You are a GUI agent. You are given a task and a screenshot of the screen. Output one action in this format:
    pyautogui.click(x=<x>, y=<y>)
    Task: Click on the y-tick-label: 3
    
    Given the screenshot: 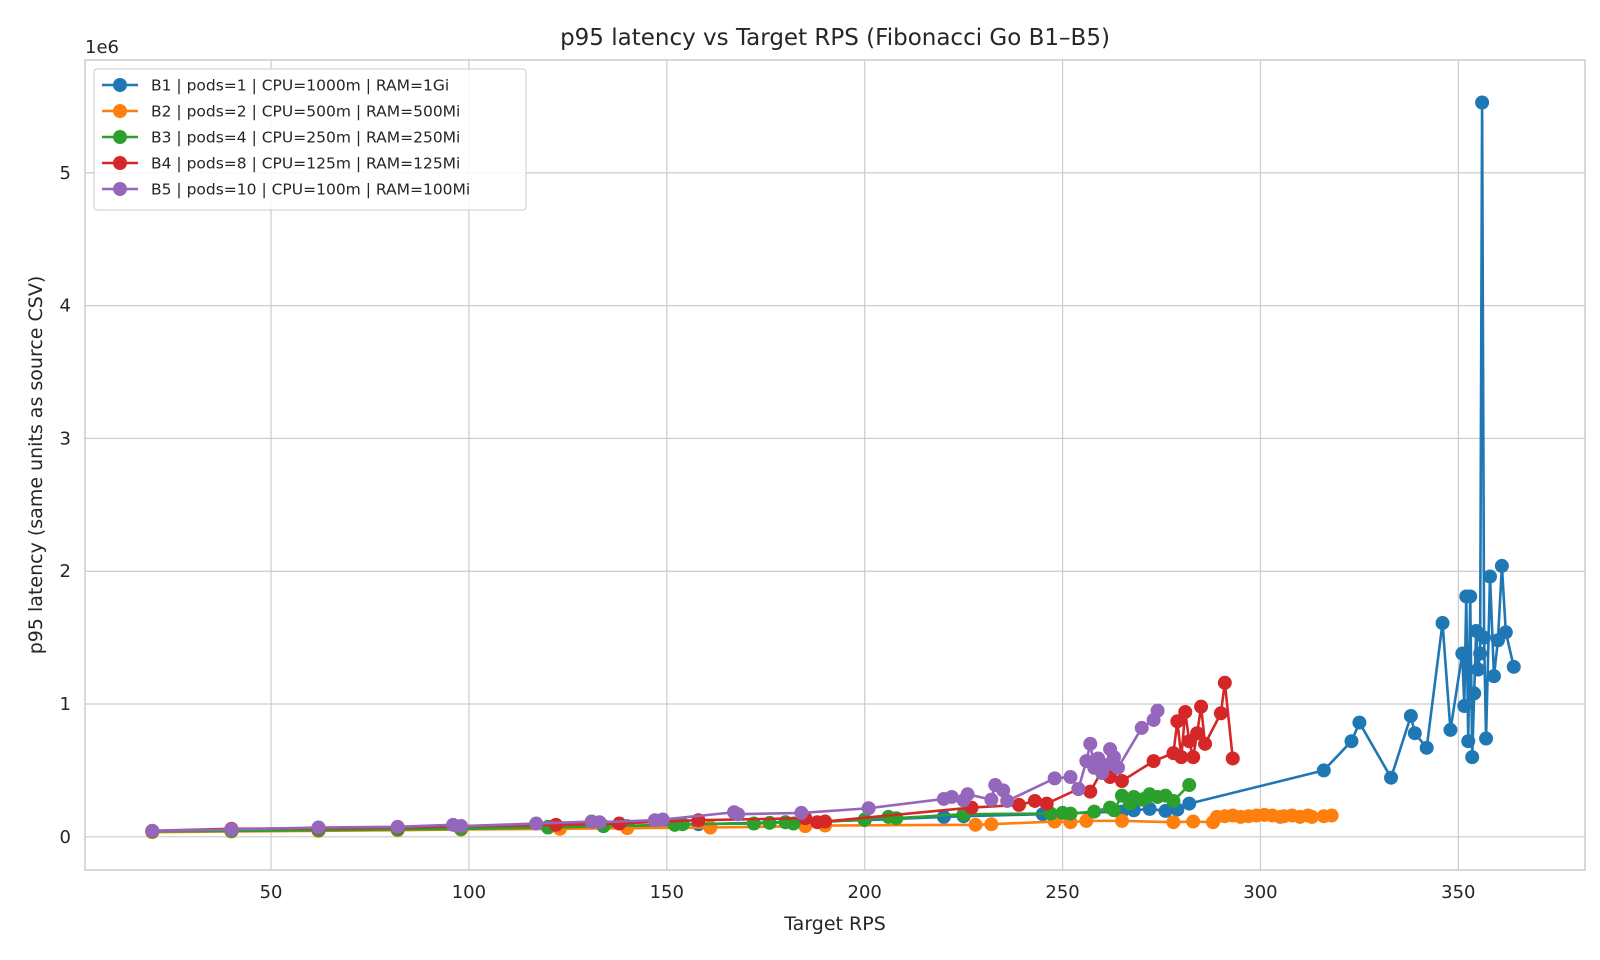 What is the action you would take?
    pyautogui.click(x=65, y=438)
    